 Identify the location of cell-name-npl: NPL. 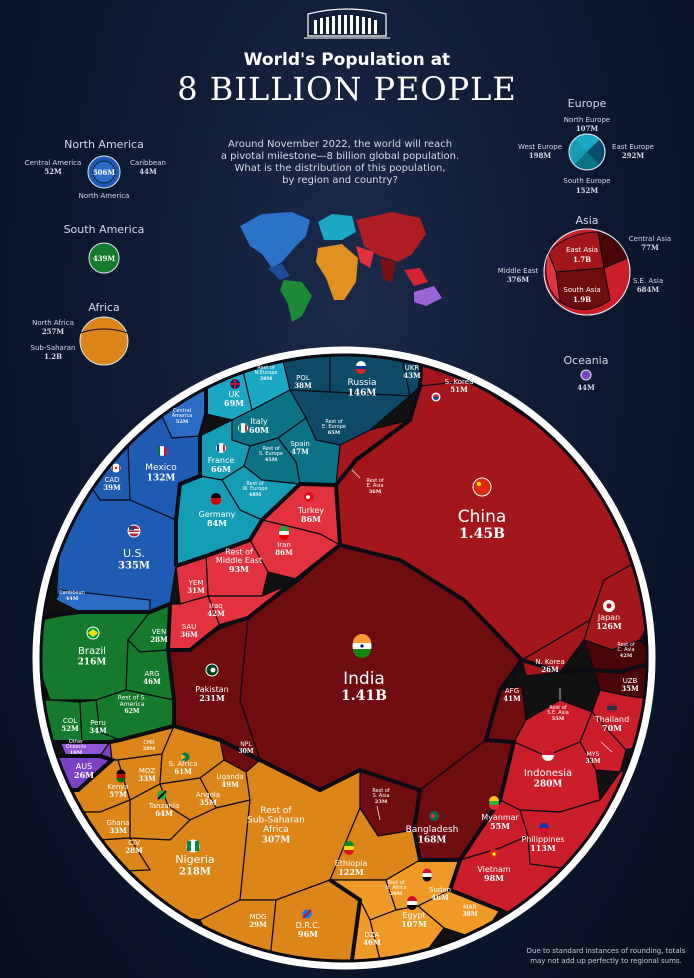
(246, 744).